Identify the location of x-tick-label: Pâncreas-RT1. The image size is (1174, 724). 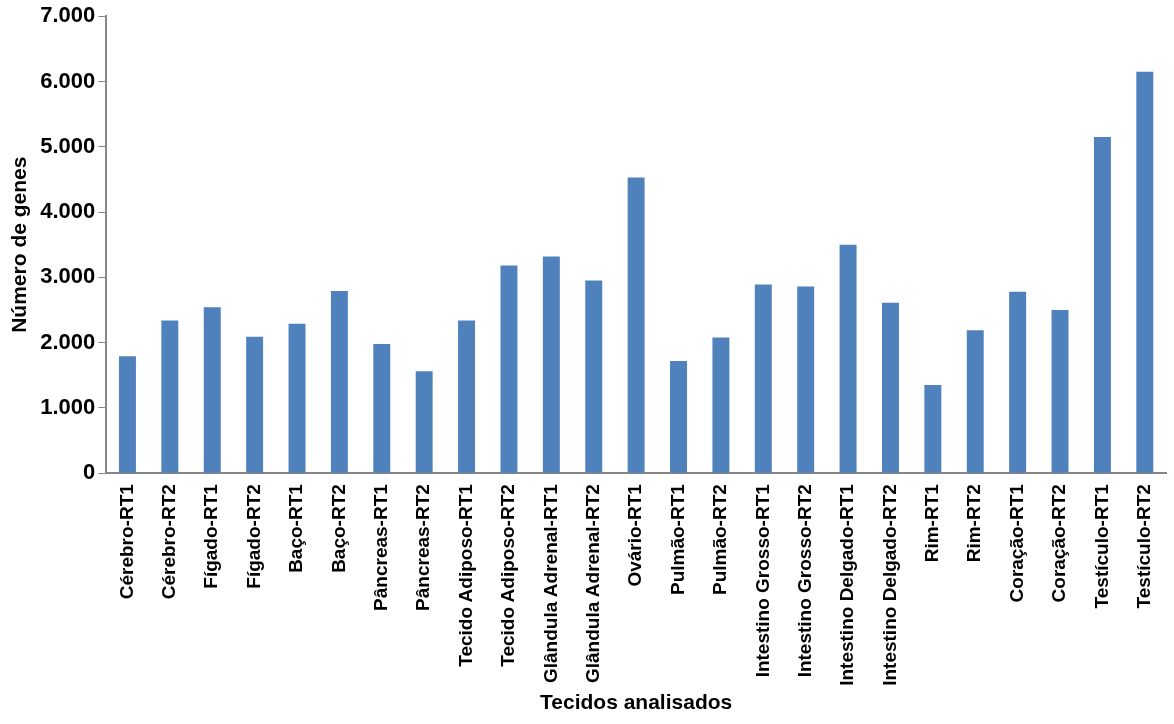
(381, 547).